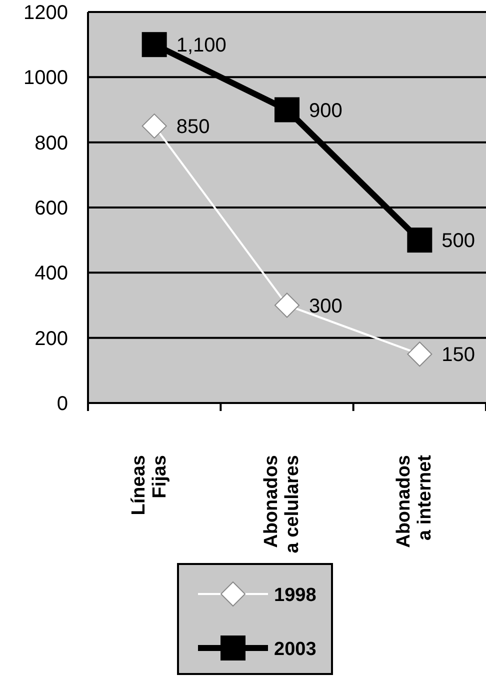 Image resolution: width=486 pixels, height=686 pixels. What do you see at coordinates (295, 595) in the screenshot?
I see `legend-label: 1998` at bounding box center [295, 595].